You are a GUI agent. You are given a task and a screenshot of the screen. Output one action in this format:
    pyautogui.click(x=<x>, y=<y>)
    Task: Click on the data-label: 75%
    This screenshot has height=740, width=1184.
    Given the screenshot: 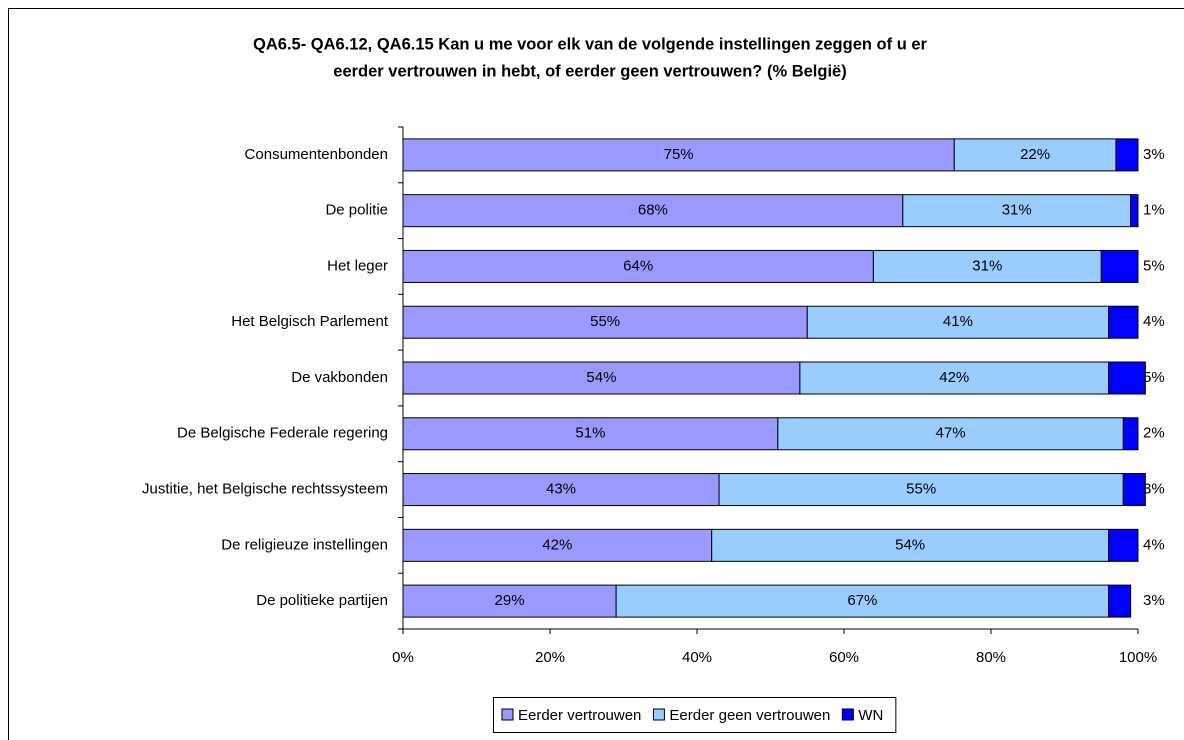 What is the action you would take?
    pyautogui.click(x=679, y=154)
    